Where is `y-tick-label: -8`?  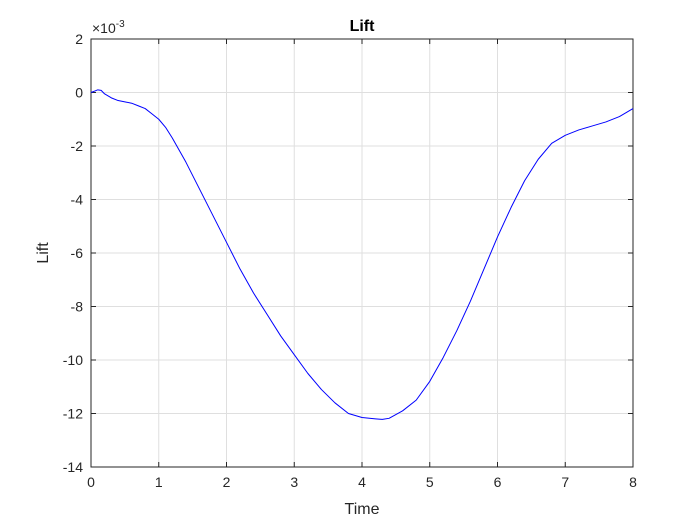 y-tick-label: -8 is located at coordinates (77, 307).